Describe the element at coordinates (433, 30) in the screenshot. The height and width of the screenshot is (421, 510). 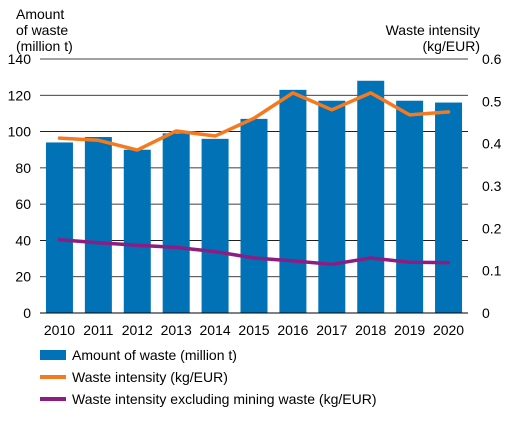
I see `right-axis-title-line-1: Waste intensity` at that location.